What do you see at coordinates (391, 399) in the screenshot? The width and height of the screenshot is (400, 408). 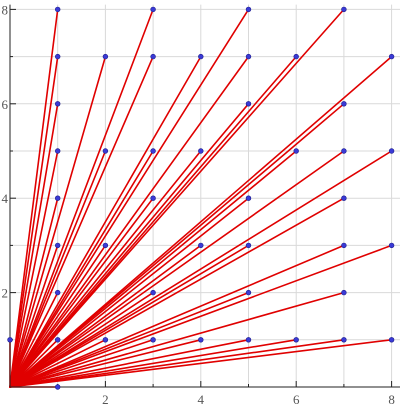 I see `x-tick-label-8: 8` at bounding box center [391, 399].